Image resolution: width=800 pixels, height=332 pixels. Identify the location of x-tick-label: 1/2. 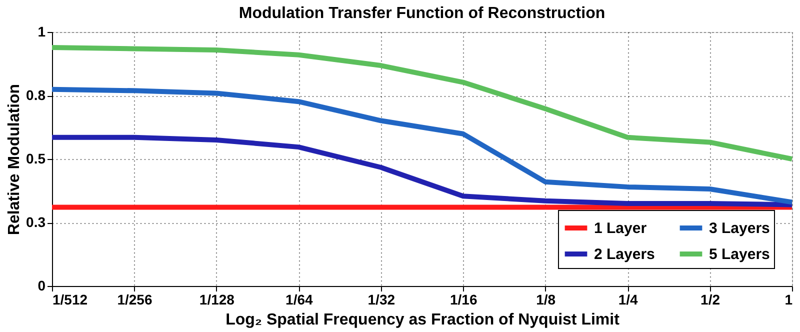
(710, 300).